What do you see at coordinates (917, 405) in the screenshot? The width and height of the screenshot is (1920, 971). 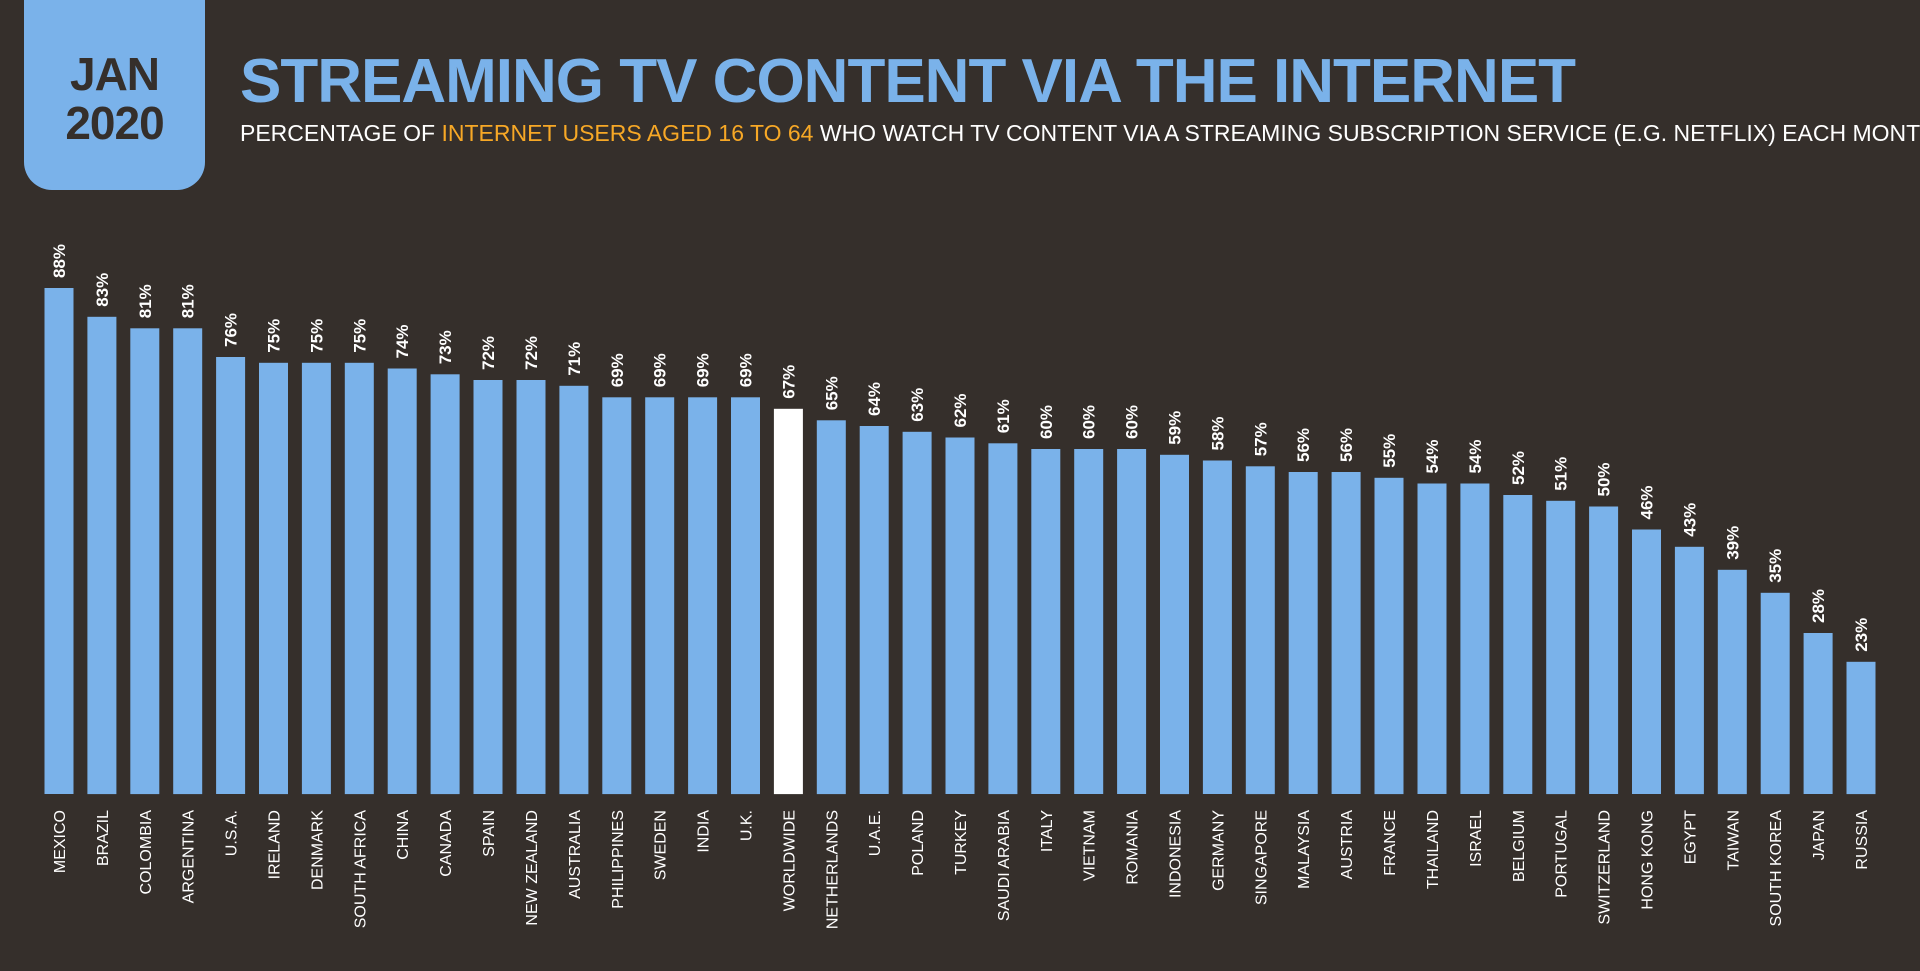 I see `value-label-poland: 63%` at bounding box center [917, 405].